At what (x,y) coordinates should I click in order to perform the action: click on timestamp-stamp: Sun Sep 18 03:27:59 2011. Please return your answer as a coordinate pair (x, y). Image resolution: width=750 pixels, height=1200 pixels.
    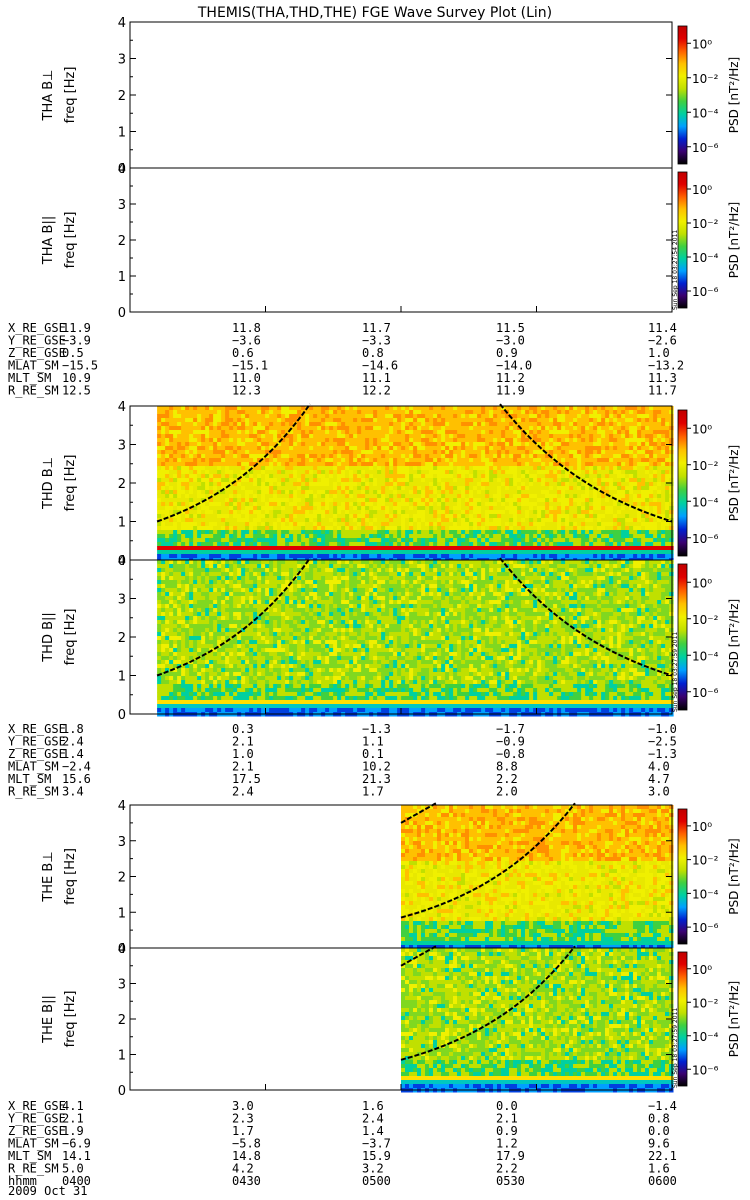
    Looking at the image, I should click on (675, 672).